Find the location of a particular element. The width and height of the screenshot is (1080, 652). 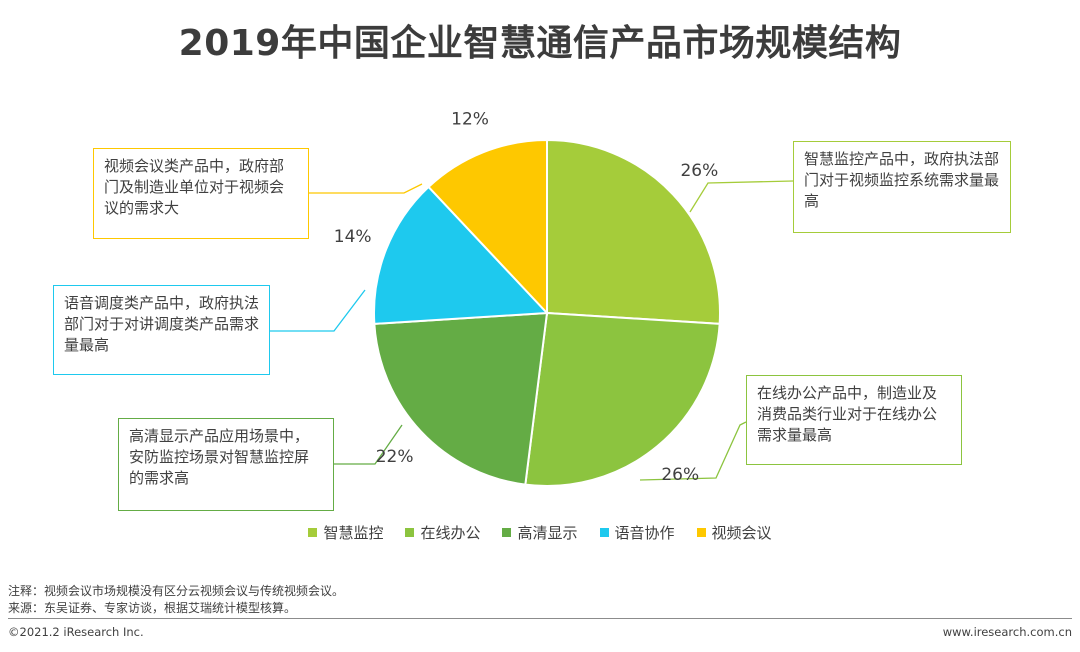

legend-item-online-office: 在线办公 is located at coordinates (442, 532).